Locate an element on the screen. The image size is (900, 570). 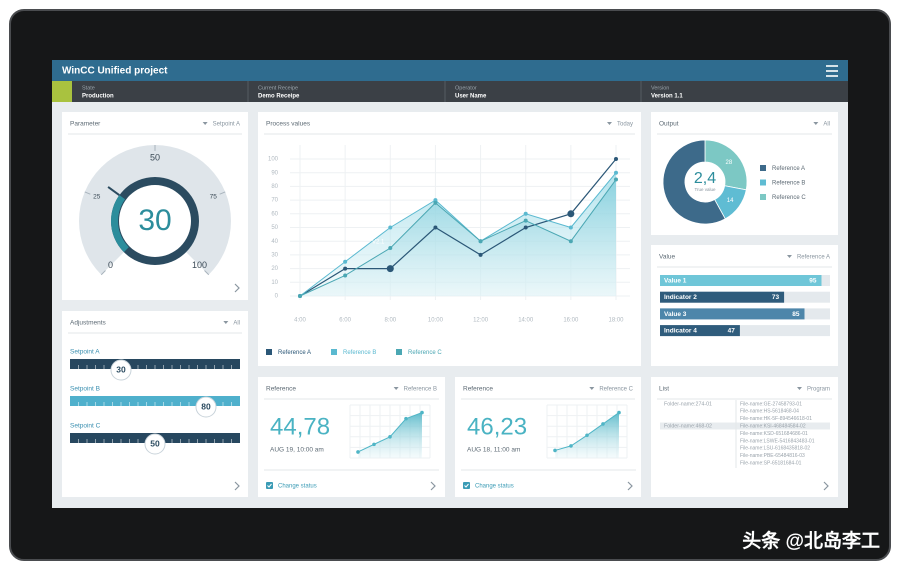
gauge-needle is located at coordinates (113, 191).